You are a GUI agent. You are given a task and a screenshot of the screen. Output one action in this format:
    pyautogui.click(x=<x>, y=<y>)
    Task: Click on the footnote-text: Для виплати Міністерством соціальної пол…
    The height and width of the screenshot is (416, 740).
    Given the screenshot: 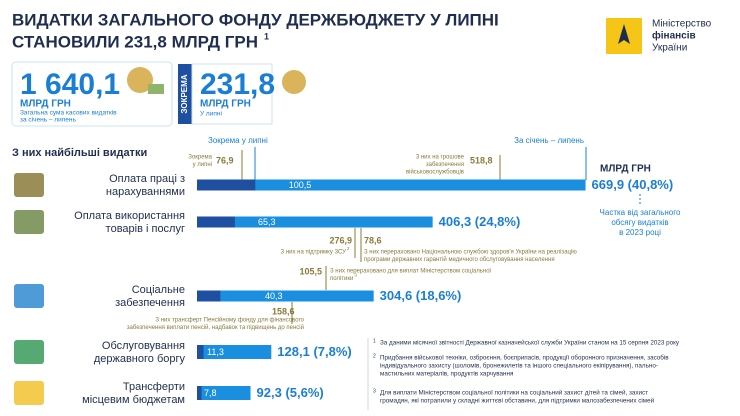 What is the action you would take?
    pyautogui.click(x=514, y=393)
    